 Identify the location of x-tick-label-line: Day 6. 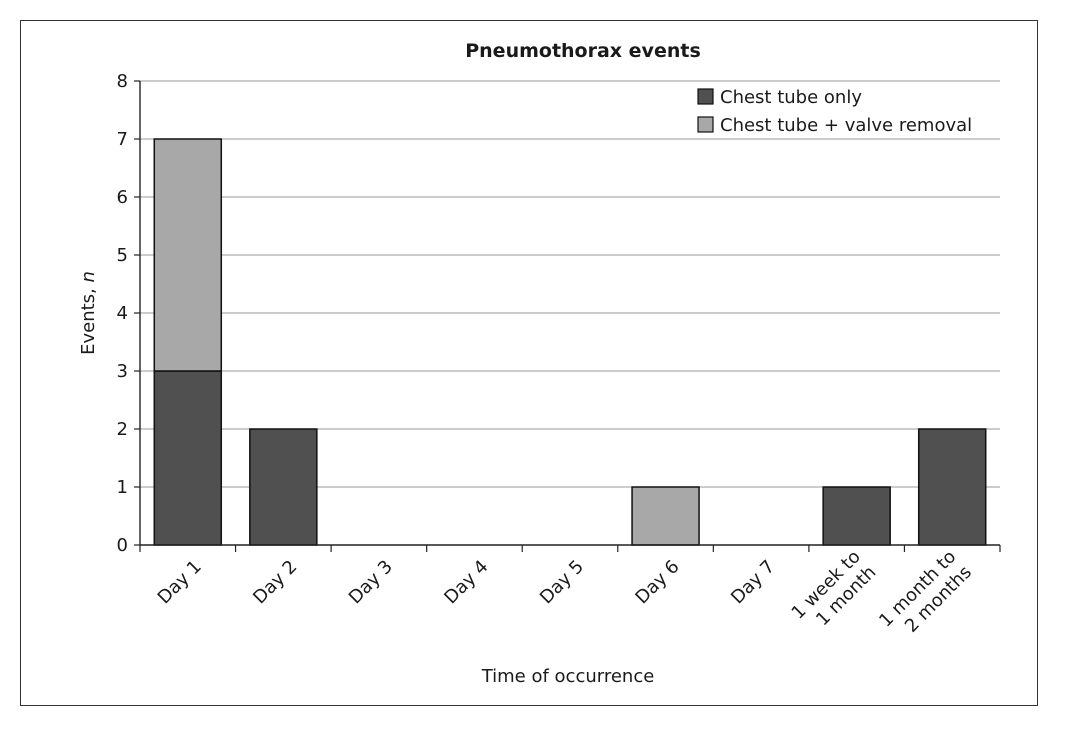
(657, 582).